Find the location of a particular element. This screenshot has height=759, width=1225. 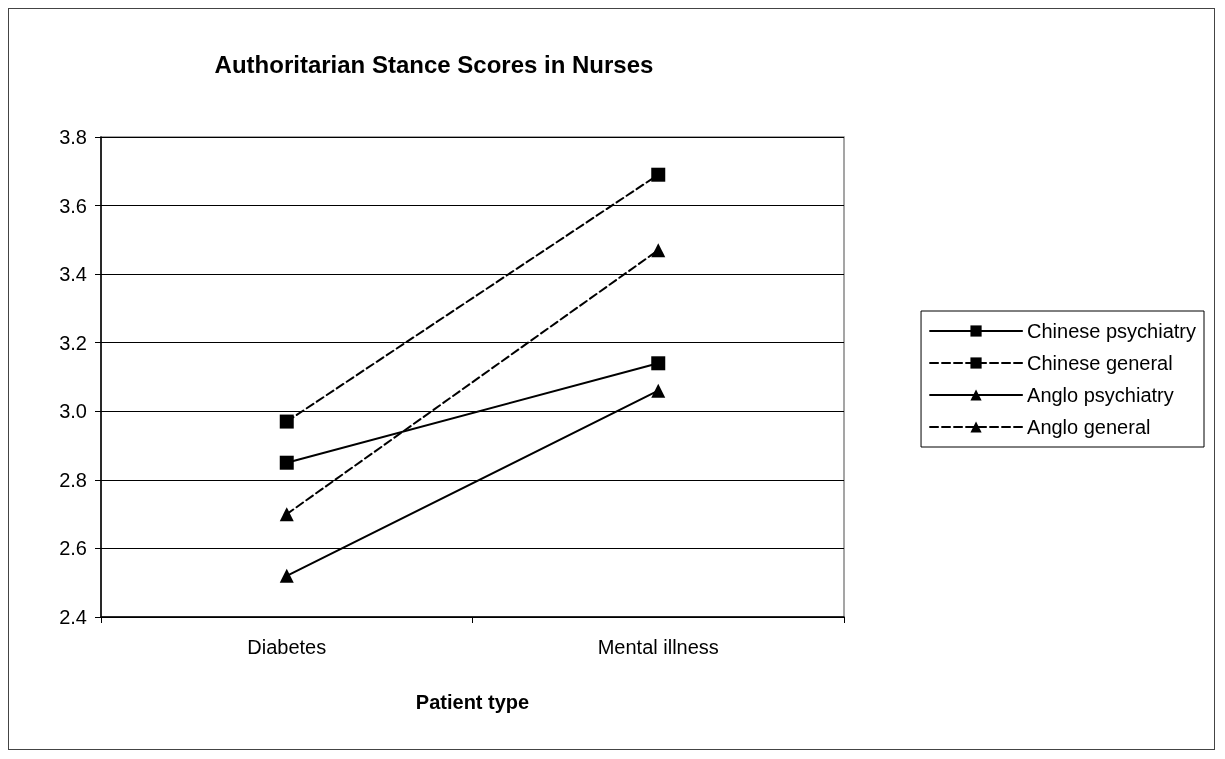

y-tick-label: 3.6 is located at coordinates (73, 205).